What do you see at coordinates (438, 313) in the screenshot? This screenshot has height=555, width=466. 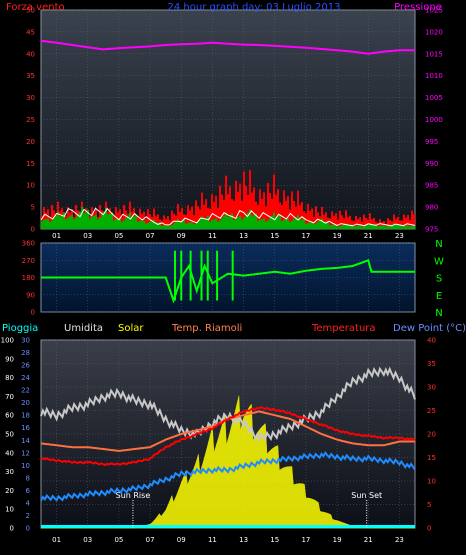 I see `direction-compass-label: N` at bounding box center [438, 313].